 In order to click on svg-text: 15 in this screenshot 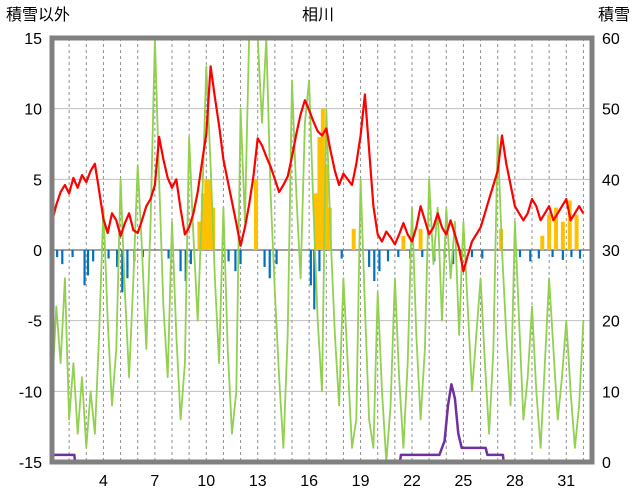, I will do `click(33, 39)`.